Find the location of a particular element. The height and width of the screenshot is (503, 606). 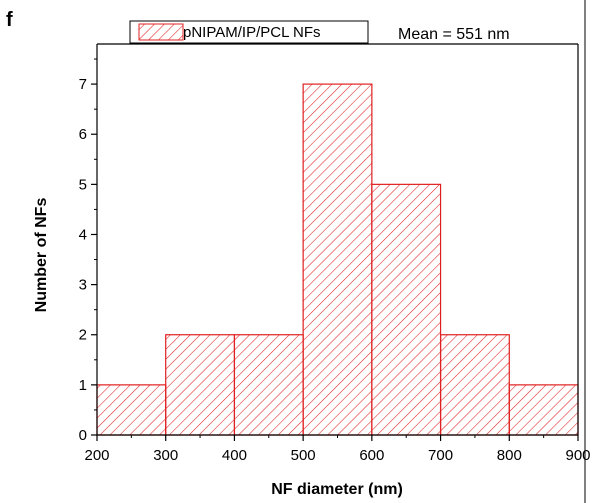

legend: pNIPAM/IP/PCL NFs is located at coordinates (249, 32).